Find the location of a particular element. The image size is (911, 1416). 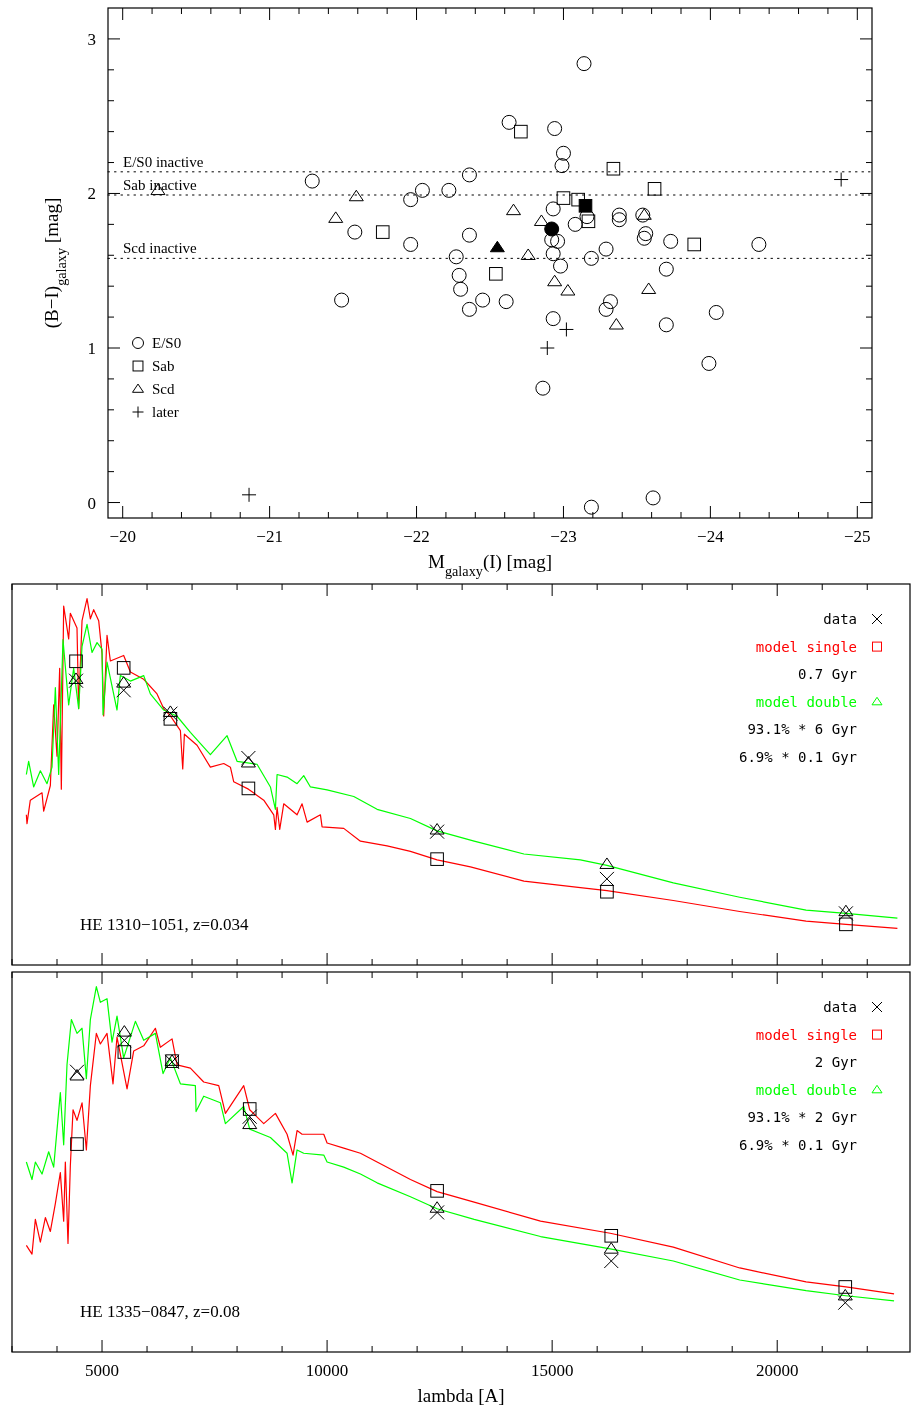

annotation: 2 Gyr is located at coordinates (835, 1062).